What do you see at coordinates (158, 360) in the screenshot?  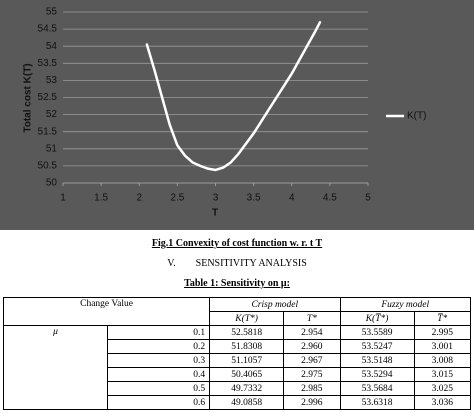 I see `table-cell: 0.3` at bounding box center [158, 360].